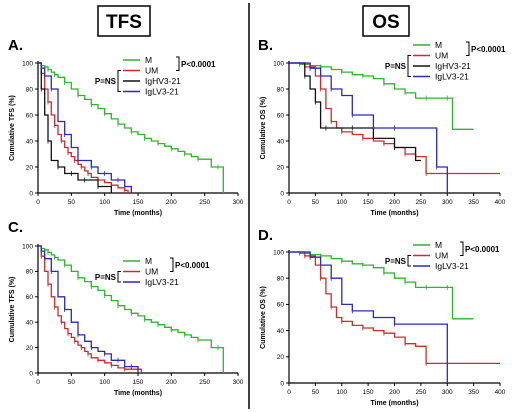  What do you see at coordinates (15, 45) in the screenshot?
I see `panel-letter: A.` at bounding box center [15, 45].